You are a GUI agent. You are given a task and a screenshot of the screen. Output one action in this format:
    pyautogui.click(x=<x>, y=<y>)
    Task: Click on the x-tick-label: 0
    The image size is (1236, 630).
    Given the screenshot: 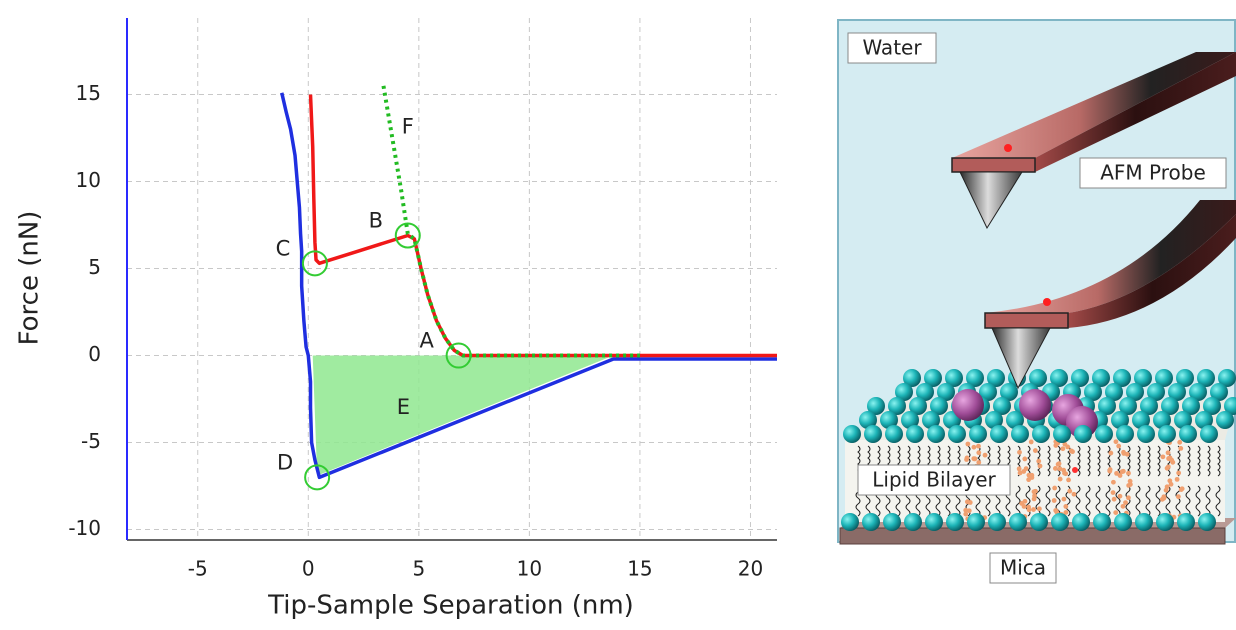 What is the action you would take?
    pyautogui.click(x=308, y=569)
    